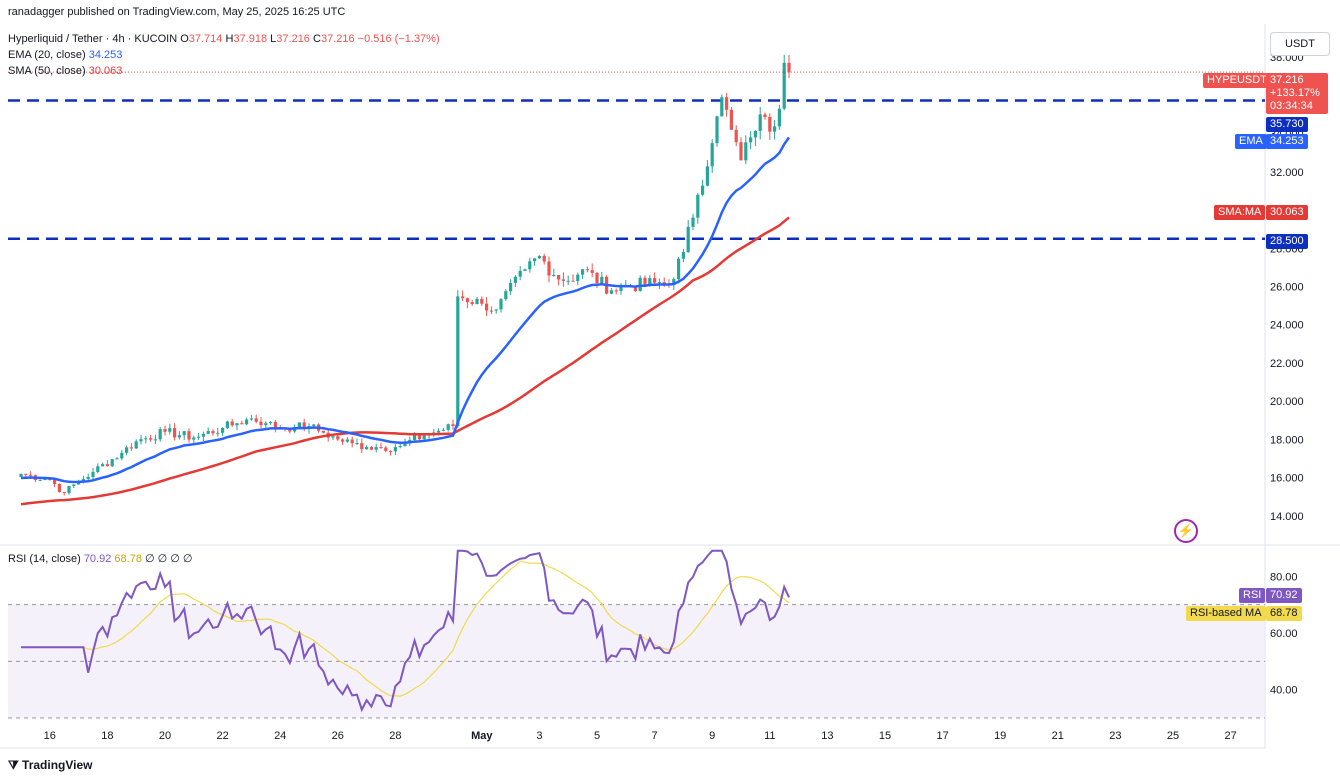 This screenshot has height=779, width=1340. What do you see at coordinates (1240, 212) in the screenshot?
I see `sma-tag: SMA:MA` at bounding box center [1240, 212].